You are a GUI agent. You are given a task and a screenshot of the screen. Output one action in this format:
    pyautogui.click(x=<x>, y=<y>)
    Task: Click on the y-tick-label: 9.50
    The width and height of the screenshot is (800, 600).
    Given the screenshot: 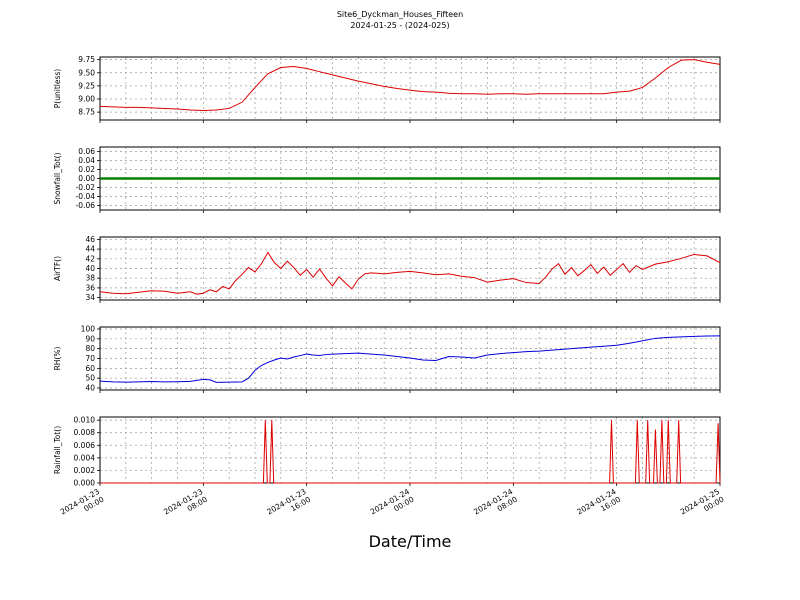 What is the action you would take?
    pyautogui.click(x=86, y=72)
    